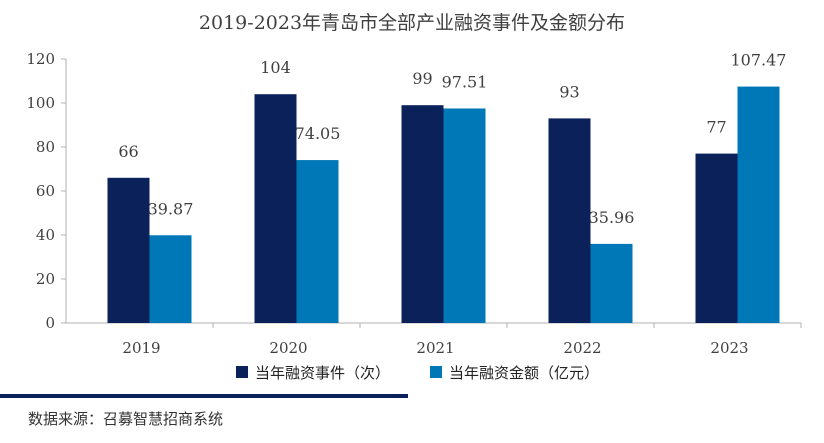 Image resolution: width=824 pixels, height=443 pixels. What do you see at coordinates (126, 419) in the screenshot?
I see `data-source-note: 数据来源：召募智慧招商系统` at bounding box center [126, 419].